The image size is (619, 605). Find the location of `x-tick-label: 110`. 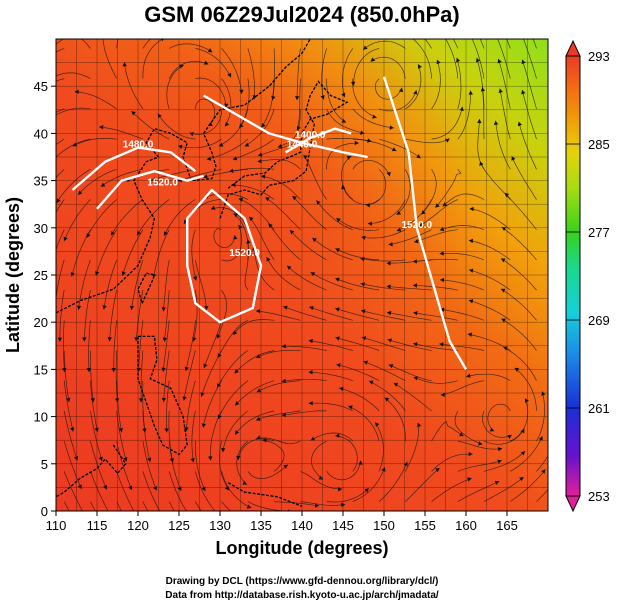

x-tick-label: 110 is located at coordinates (56, 525).